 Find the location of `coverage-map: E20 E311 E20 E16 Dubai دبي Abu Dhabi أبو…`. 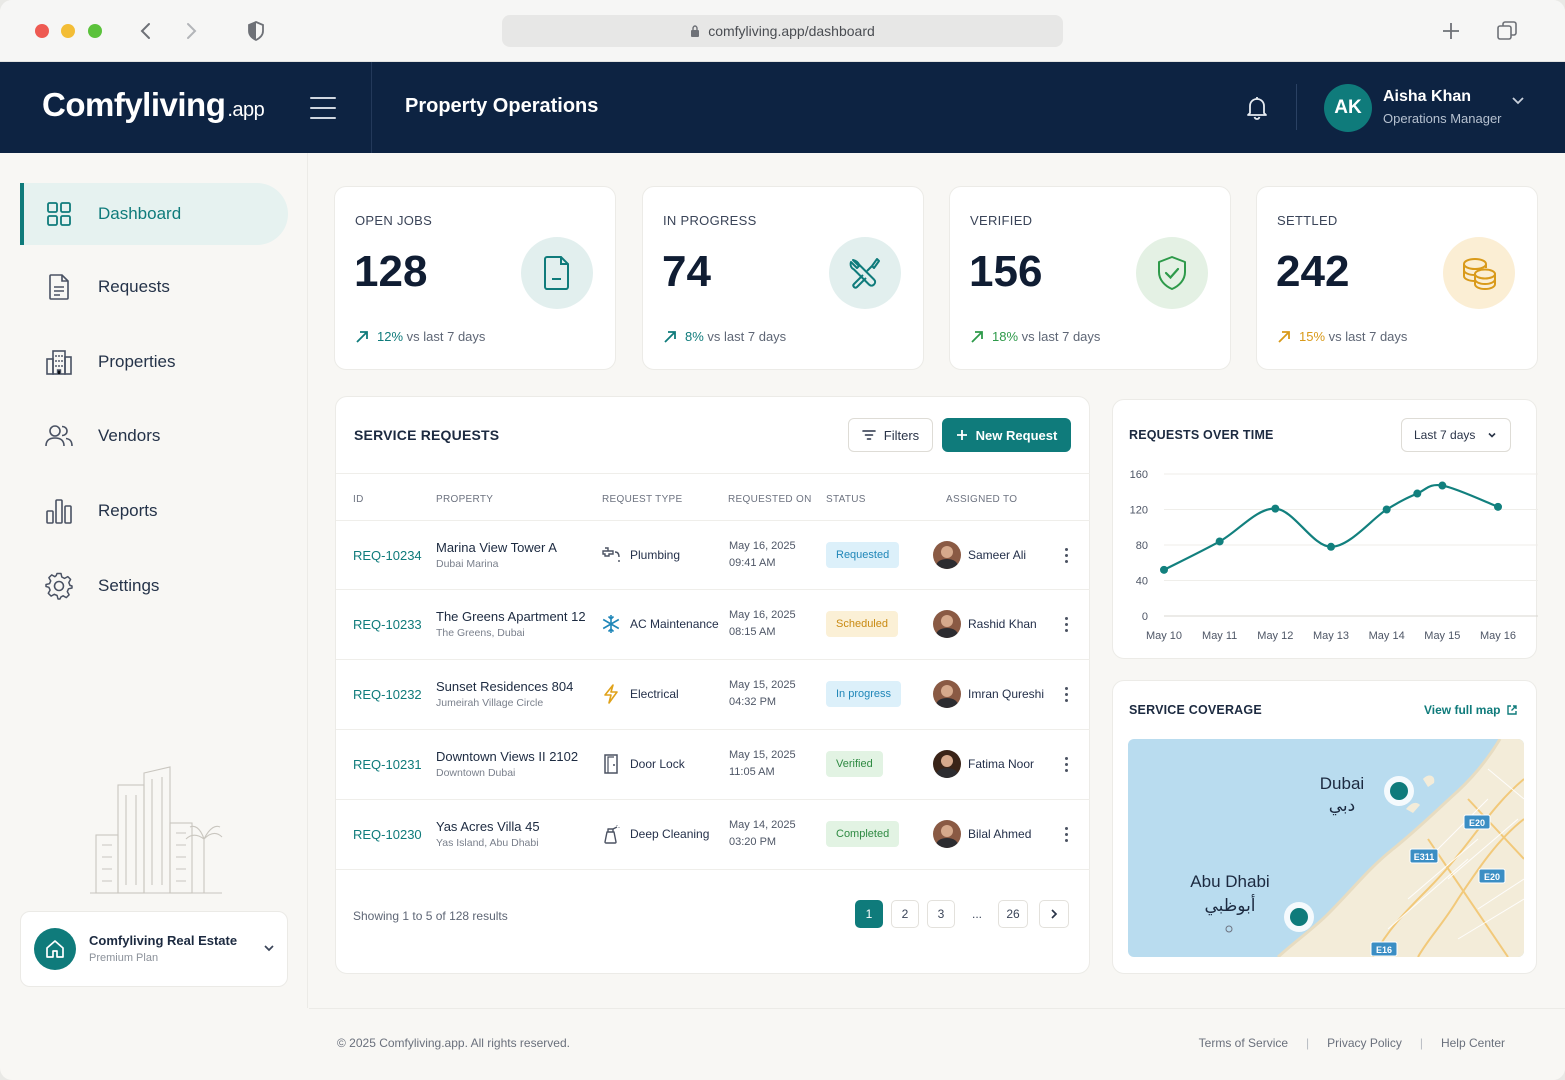

coverage-map: E20 E311 E20 E16 Dubai دبي Abu Dhabi أبو… is located at coordinates (1326, 848).